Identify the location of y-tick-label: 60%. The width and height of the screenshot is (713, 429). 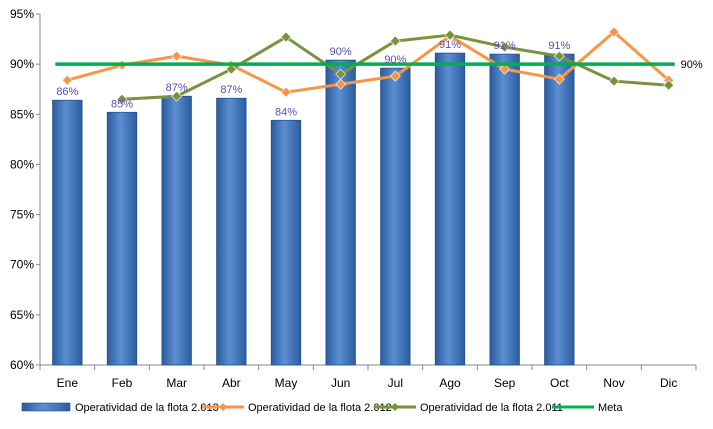
(22, 365).